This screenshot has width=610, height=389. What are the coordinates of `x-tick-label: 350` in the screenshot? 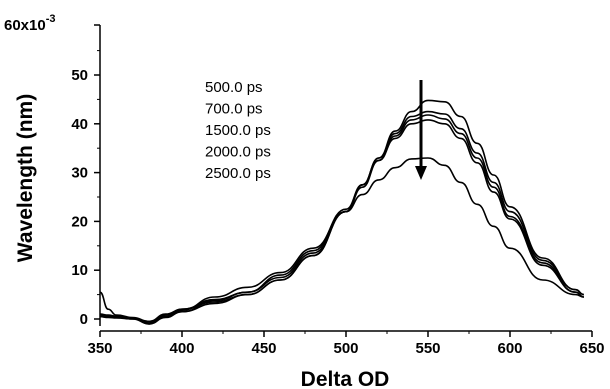 It's located at (99, 348).